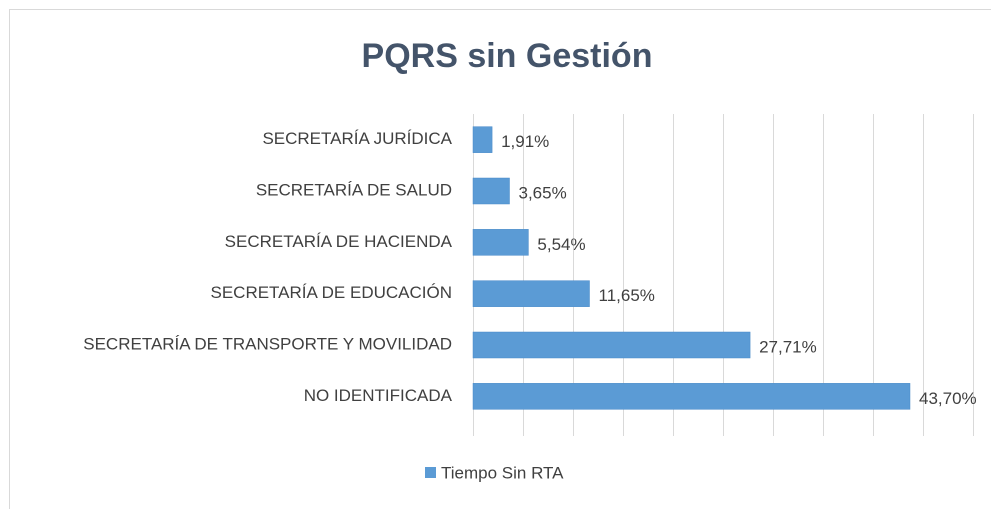 Image resolution: width=991 pixels, height=509 pixels. Describe the element at coordinates (543, 192) in the screenshot. I see `data-label: 3,65%` at that location.